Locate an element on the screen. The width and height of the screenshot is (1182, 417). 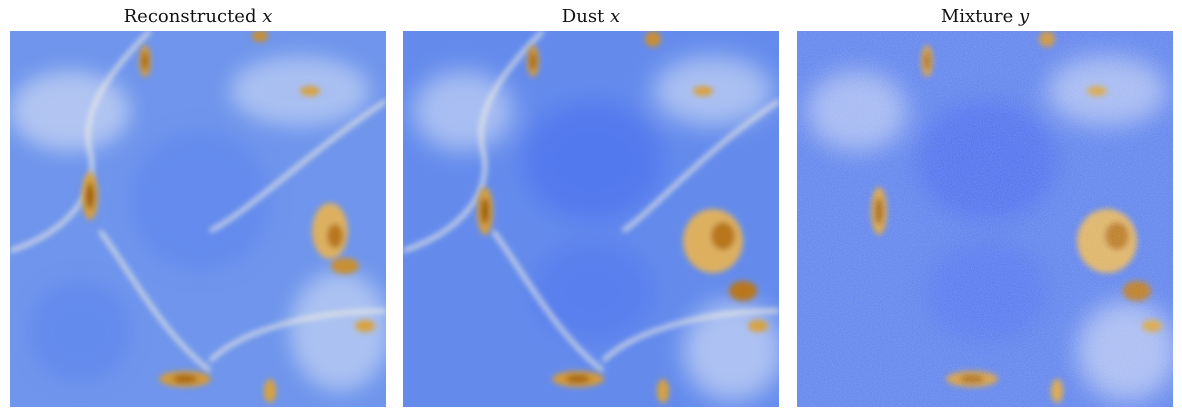
panel-title-dust: Dust x is located at coordinates (591, 16).